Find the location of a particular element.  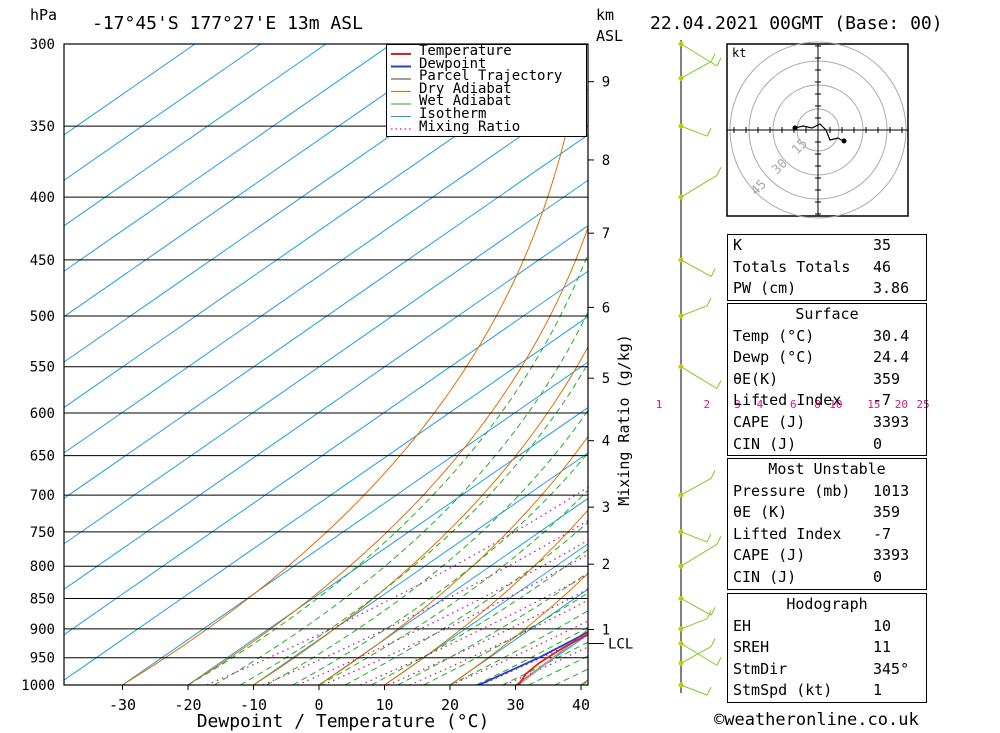

legend-item-dewpoint: Dewpoint is located at coordinates (453, 63).